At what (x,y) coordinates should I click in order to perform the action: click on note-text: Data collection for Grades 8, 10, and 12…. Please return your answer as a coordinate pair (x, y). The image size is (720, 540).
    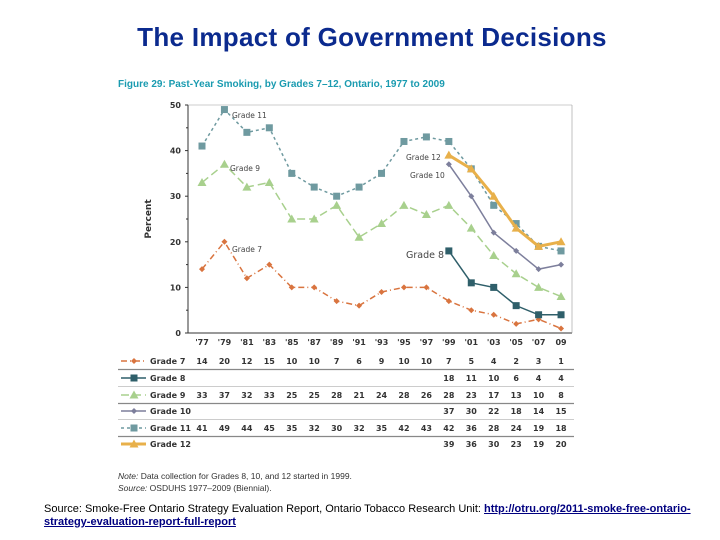
    Looking at the image, I should click on (245, 476).